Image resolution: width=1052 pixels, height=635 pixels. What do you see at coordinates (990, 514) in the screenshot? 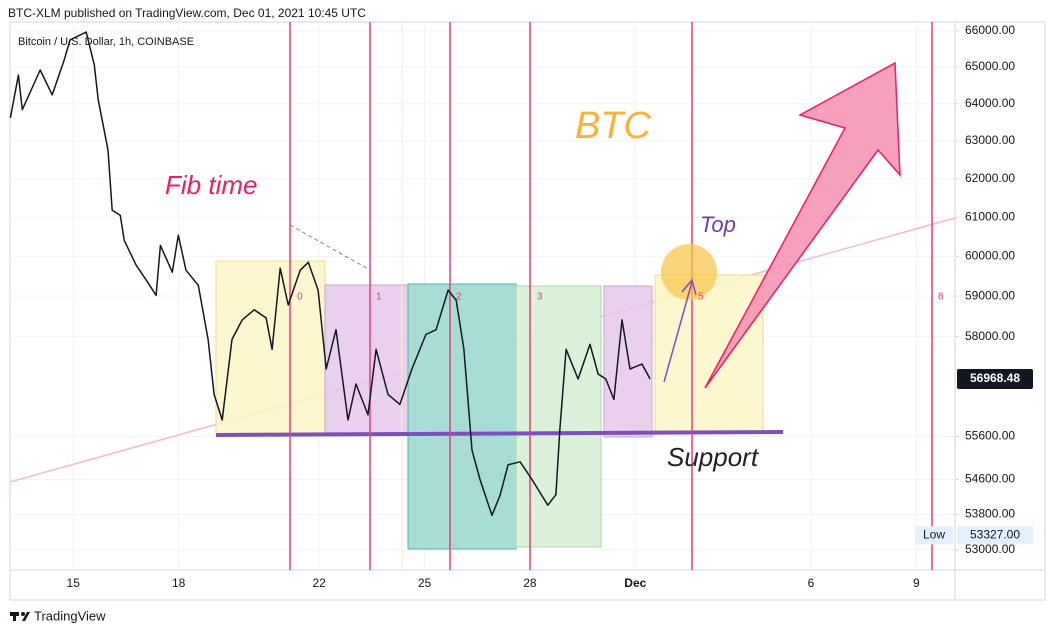
I see `y-tick-label: 53800.00` at bounding box center [990, 514].